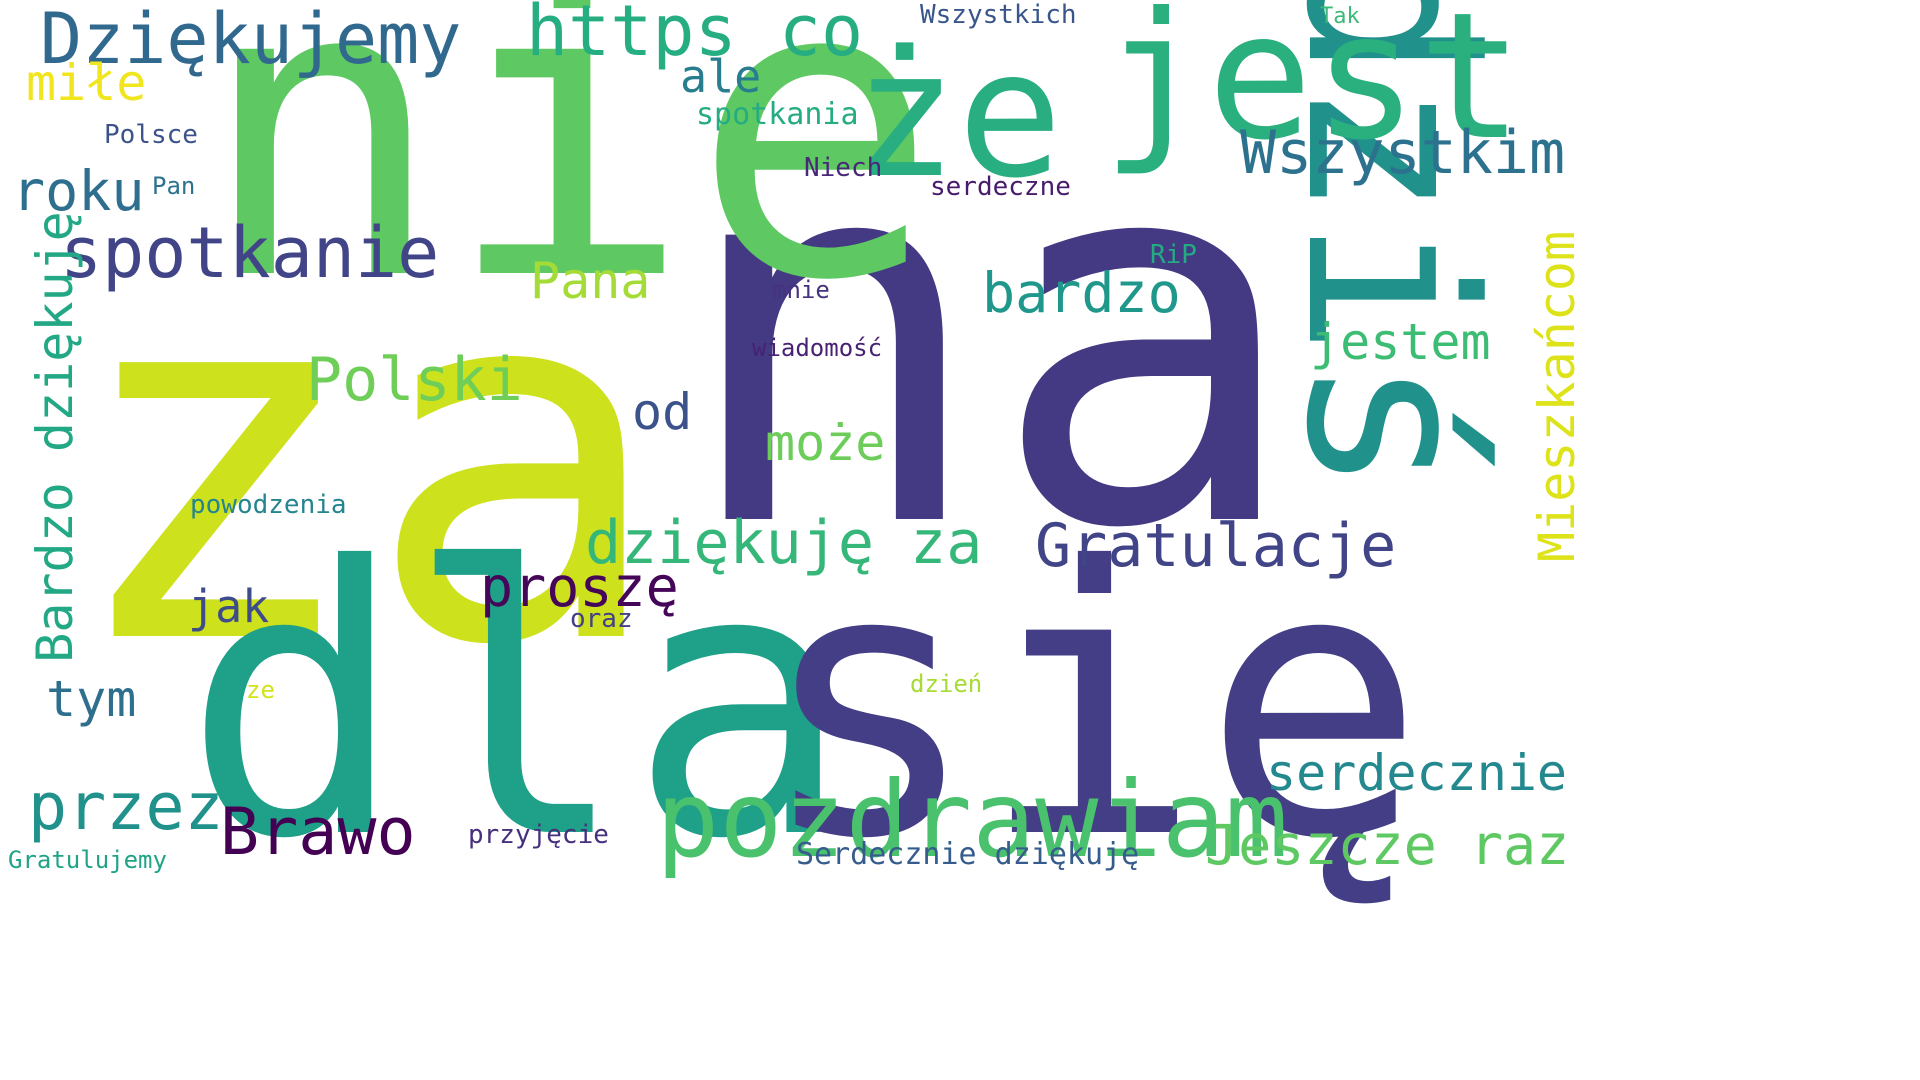  What do you see at coordinates (825, 443) in the screenshot?
I see `word-moze: może` at bounding box center [825, 443].